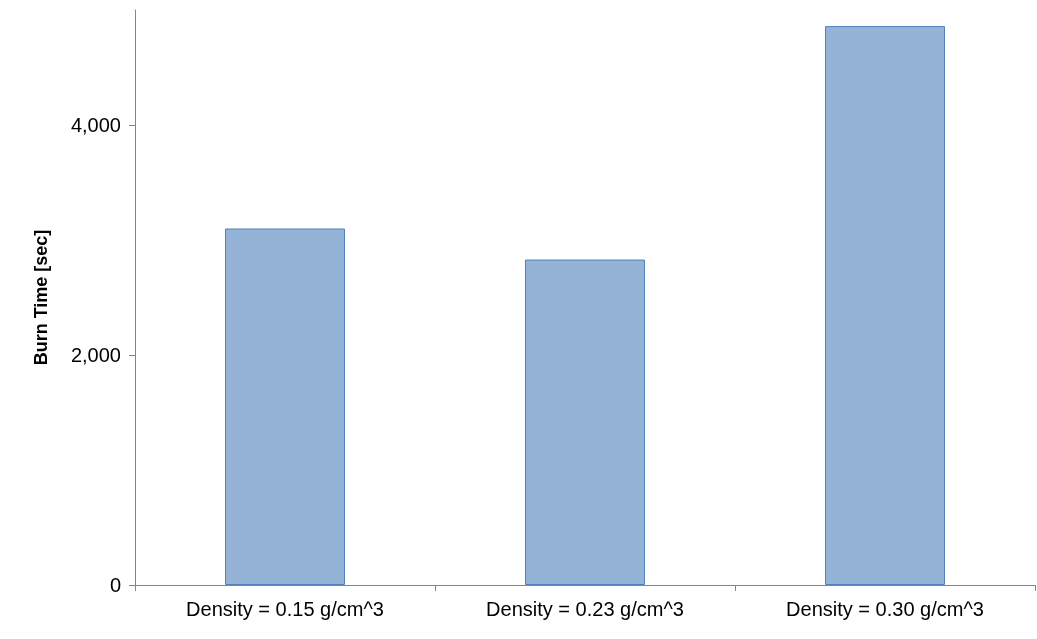 Image resolution: width=1037 pixels, height=639 pixels. Describe the element at coordinates (585, 609) in the screenshot. I see `x-tick-label: Density = 0.23 g/cm^3` at that location.